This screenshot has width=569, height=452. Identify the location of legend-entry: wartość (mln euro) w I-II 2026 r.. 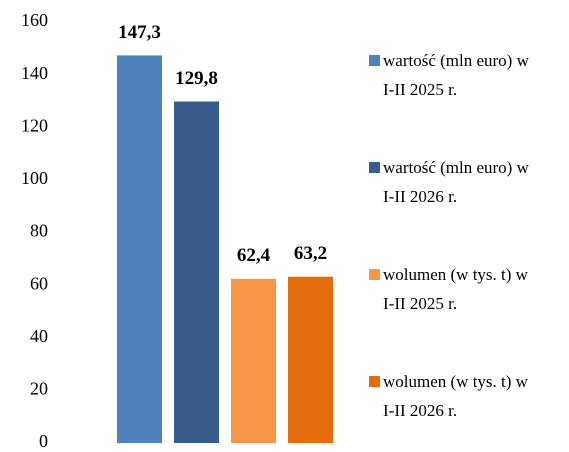
(450, 182).